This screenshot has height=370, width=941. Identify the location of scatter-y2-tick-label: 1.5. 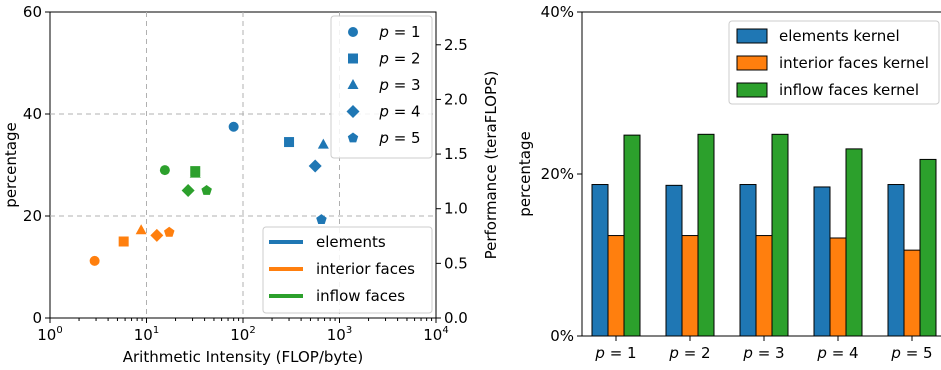
(456, 154).